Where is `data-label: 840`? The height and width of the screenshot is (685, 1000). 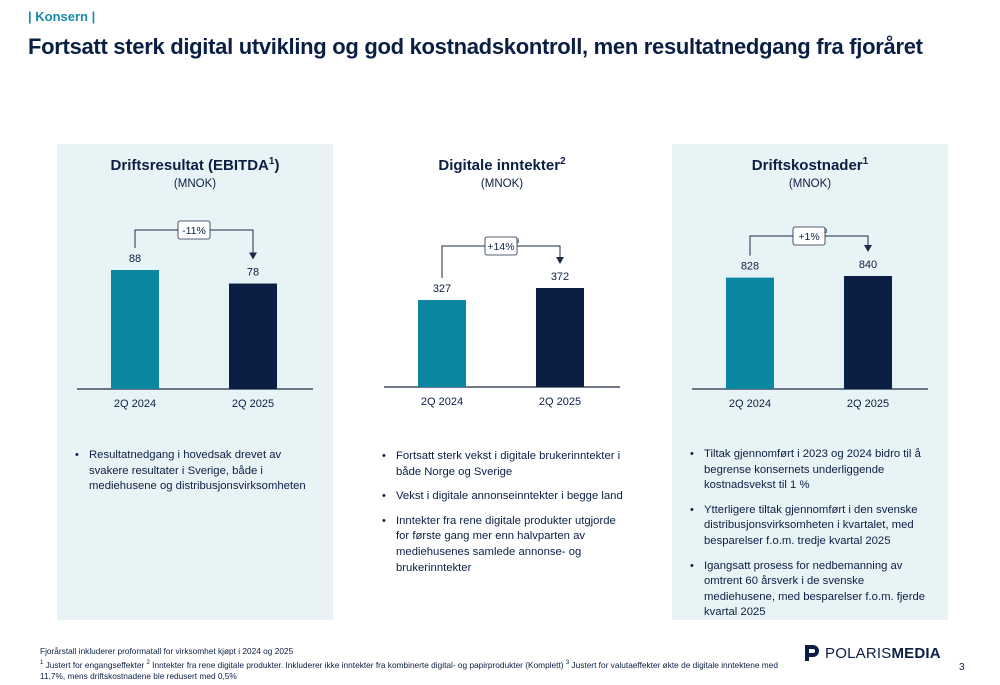 data-label: 840 is located at coordinates (868, 265).